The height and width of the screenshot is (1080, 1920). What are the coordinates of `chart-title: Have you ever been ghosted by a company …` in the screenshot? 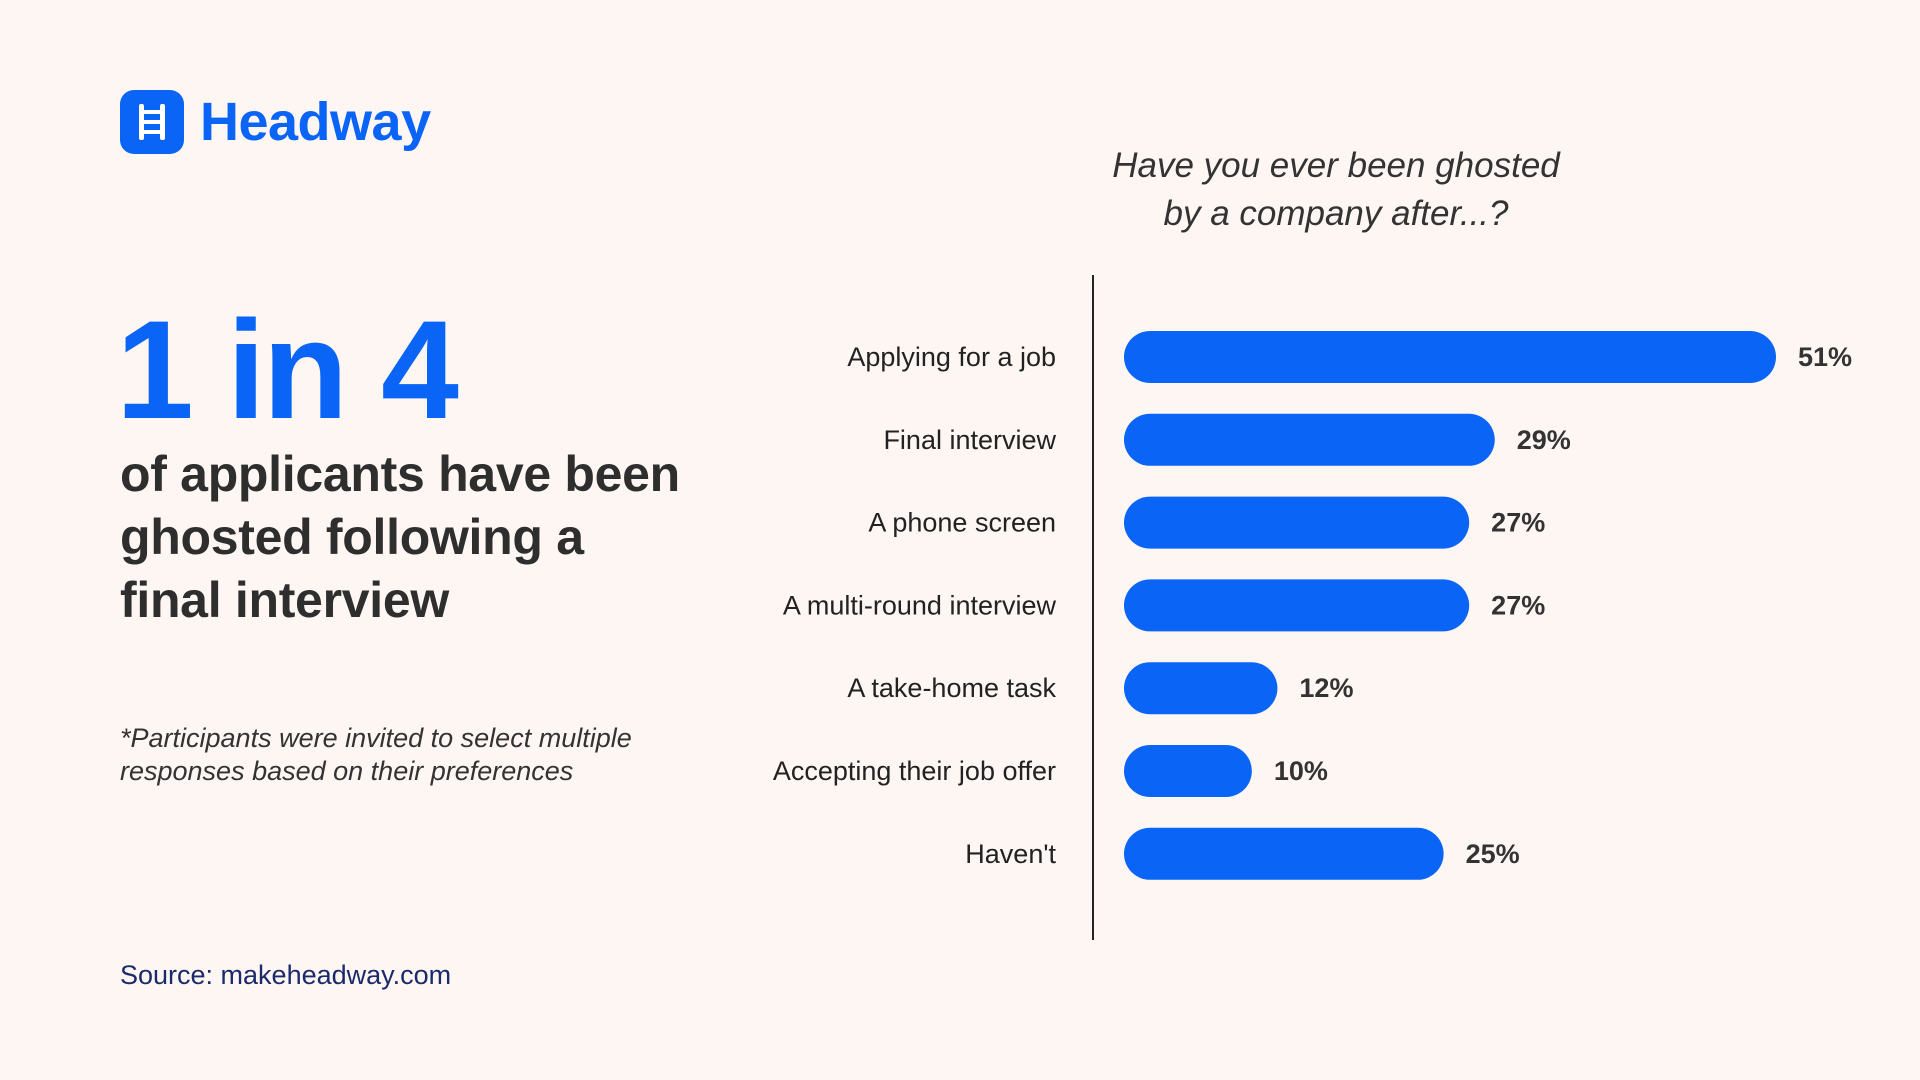 It's located at (1336, 190).